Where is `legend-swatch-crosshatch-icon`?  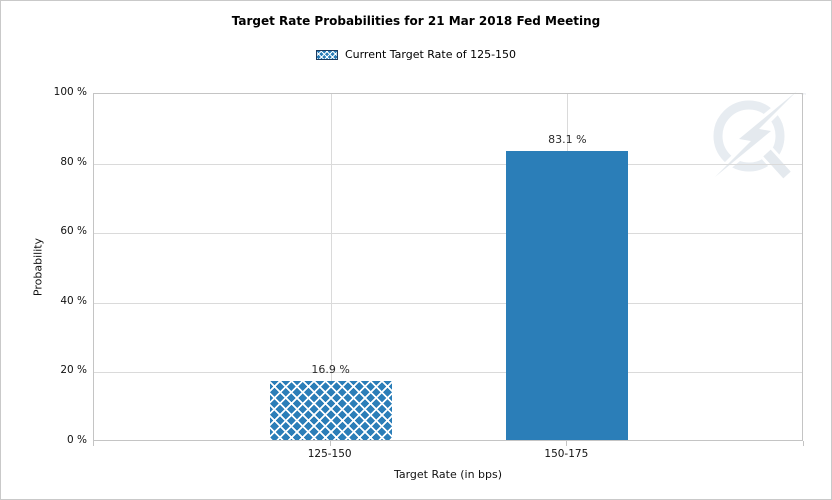 legend-swatch-crosshatch-icon is located at coordinates (326, 54).